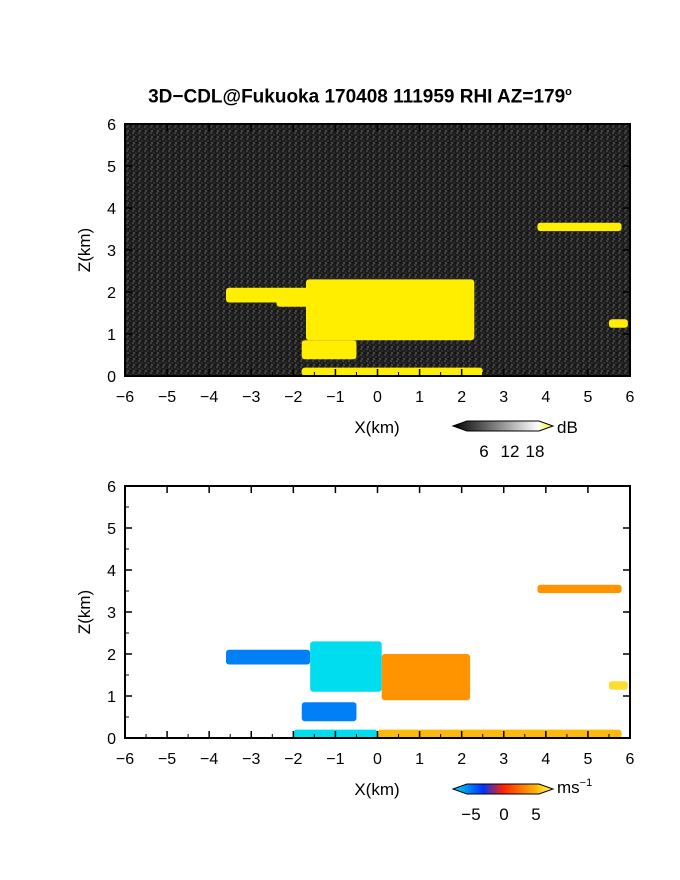 This screenshot has height=880, width=680. I want to click on velocity-colorbar-unit: ms−1, so click(574, 787).